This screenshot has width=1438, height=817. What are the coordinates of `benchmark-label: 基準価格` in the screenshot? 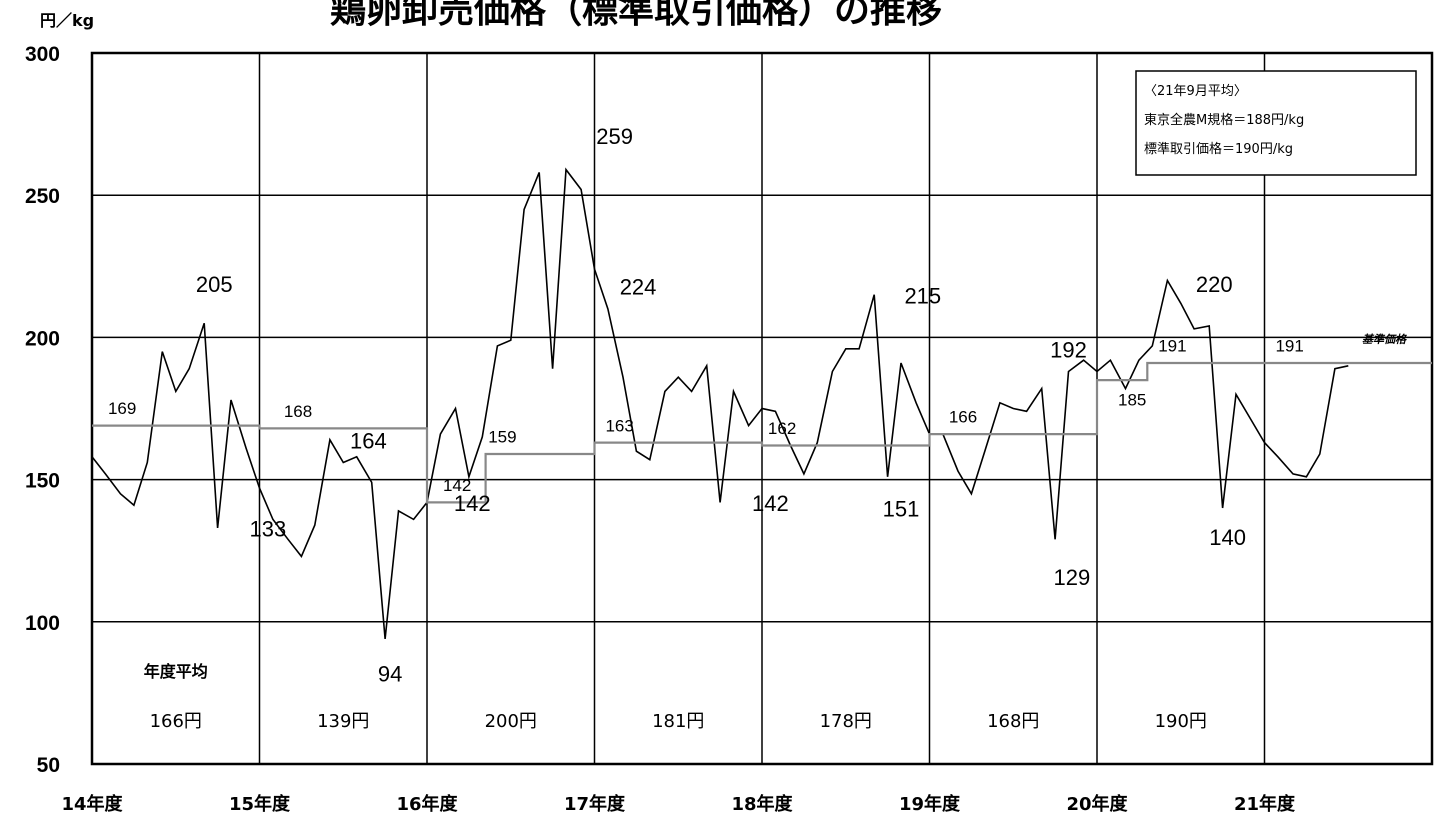 It's located at (1385, 339).